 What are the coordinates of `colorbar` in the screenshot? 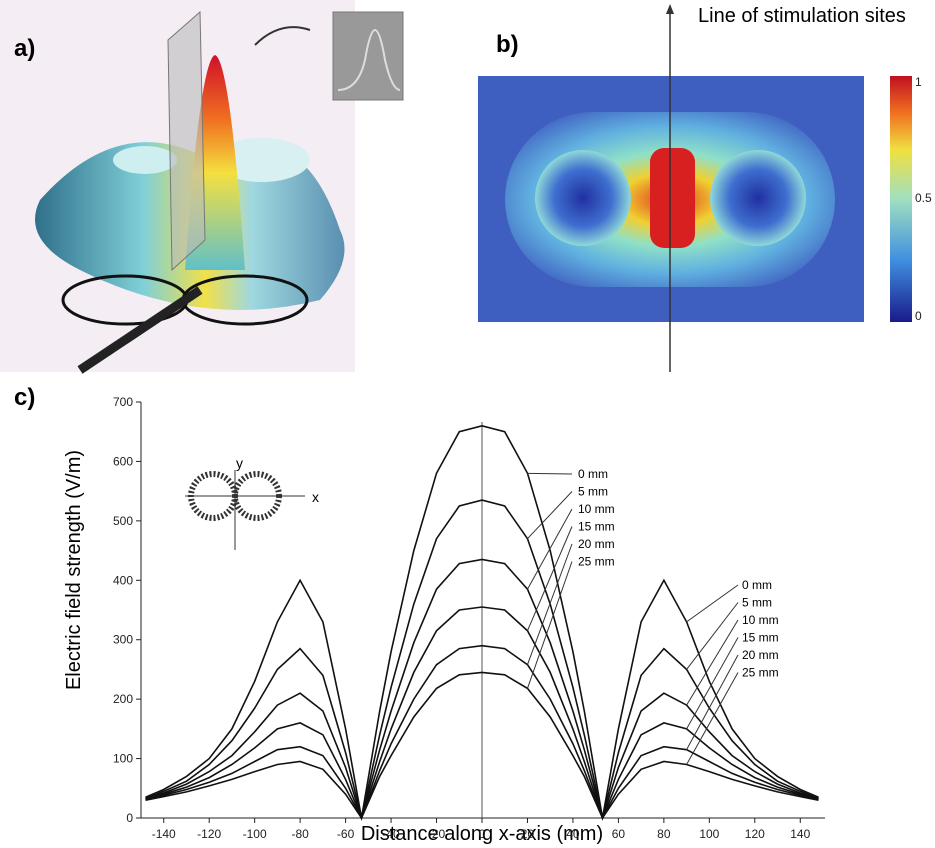 It's located at (901, 199).